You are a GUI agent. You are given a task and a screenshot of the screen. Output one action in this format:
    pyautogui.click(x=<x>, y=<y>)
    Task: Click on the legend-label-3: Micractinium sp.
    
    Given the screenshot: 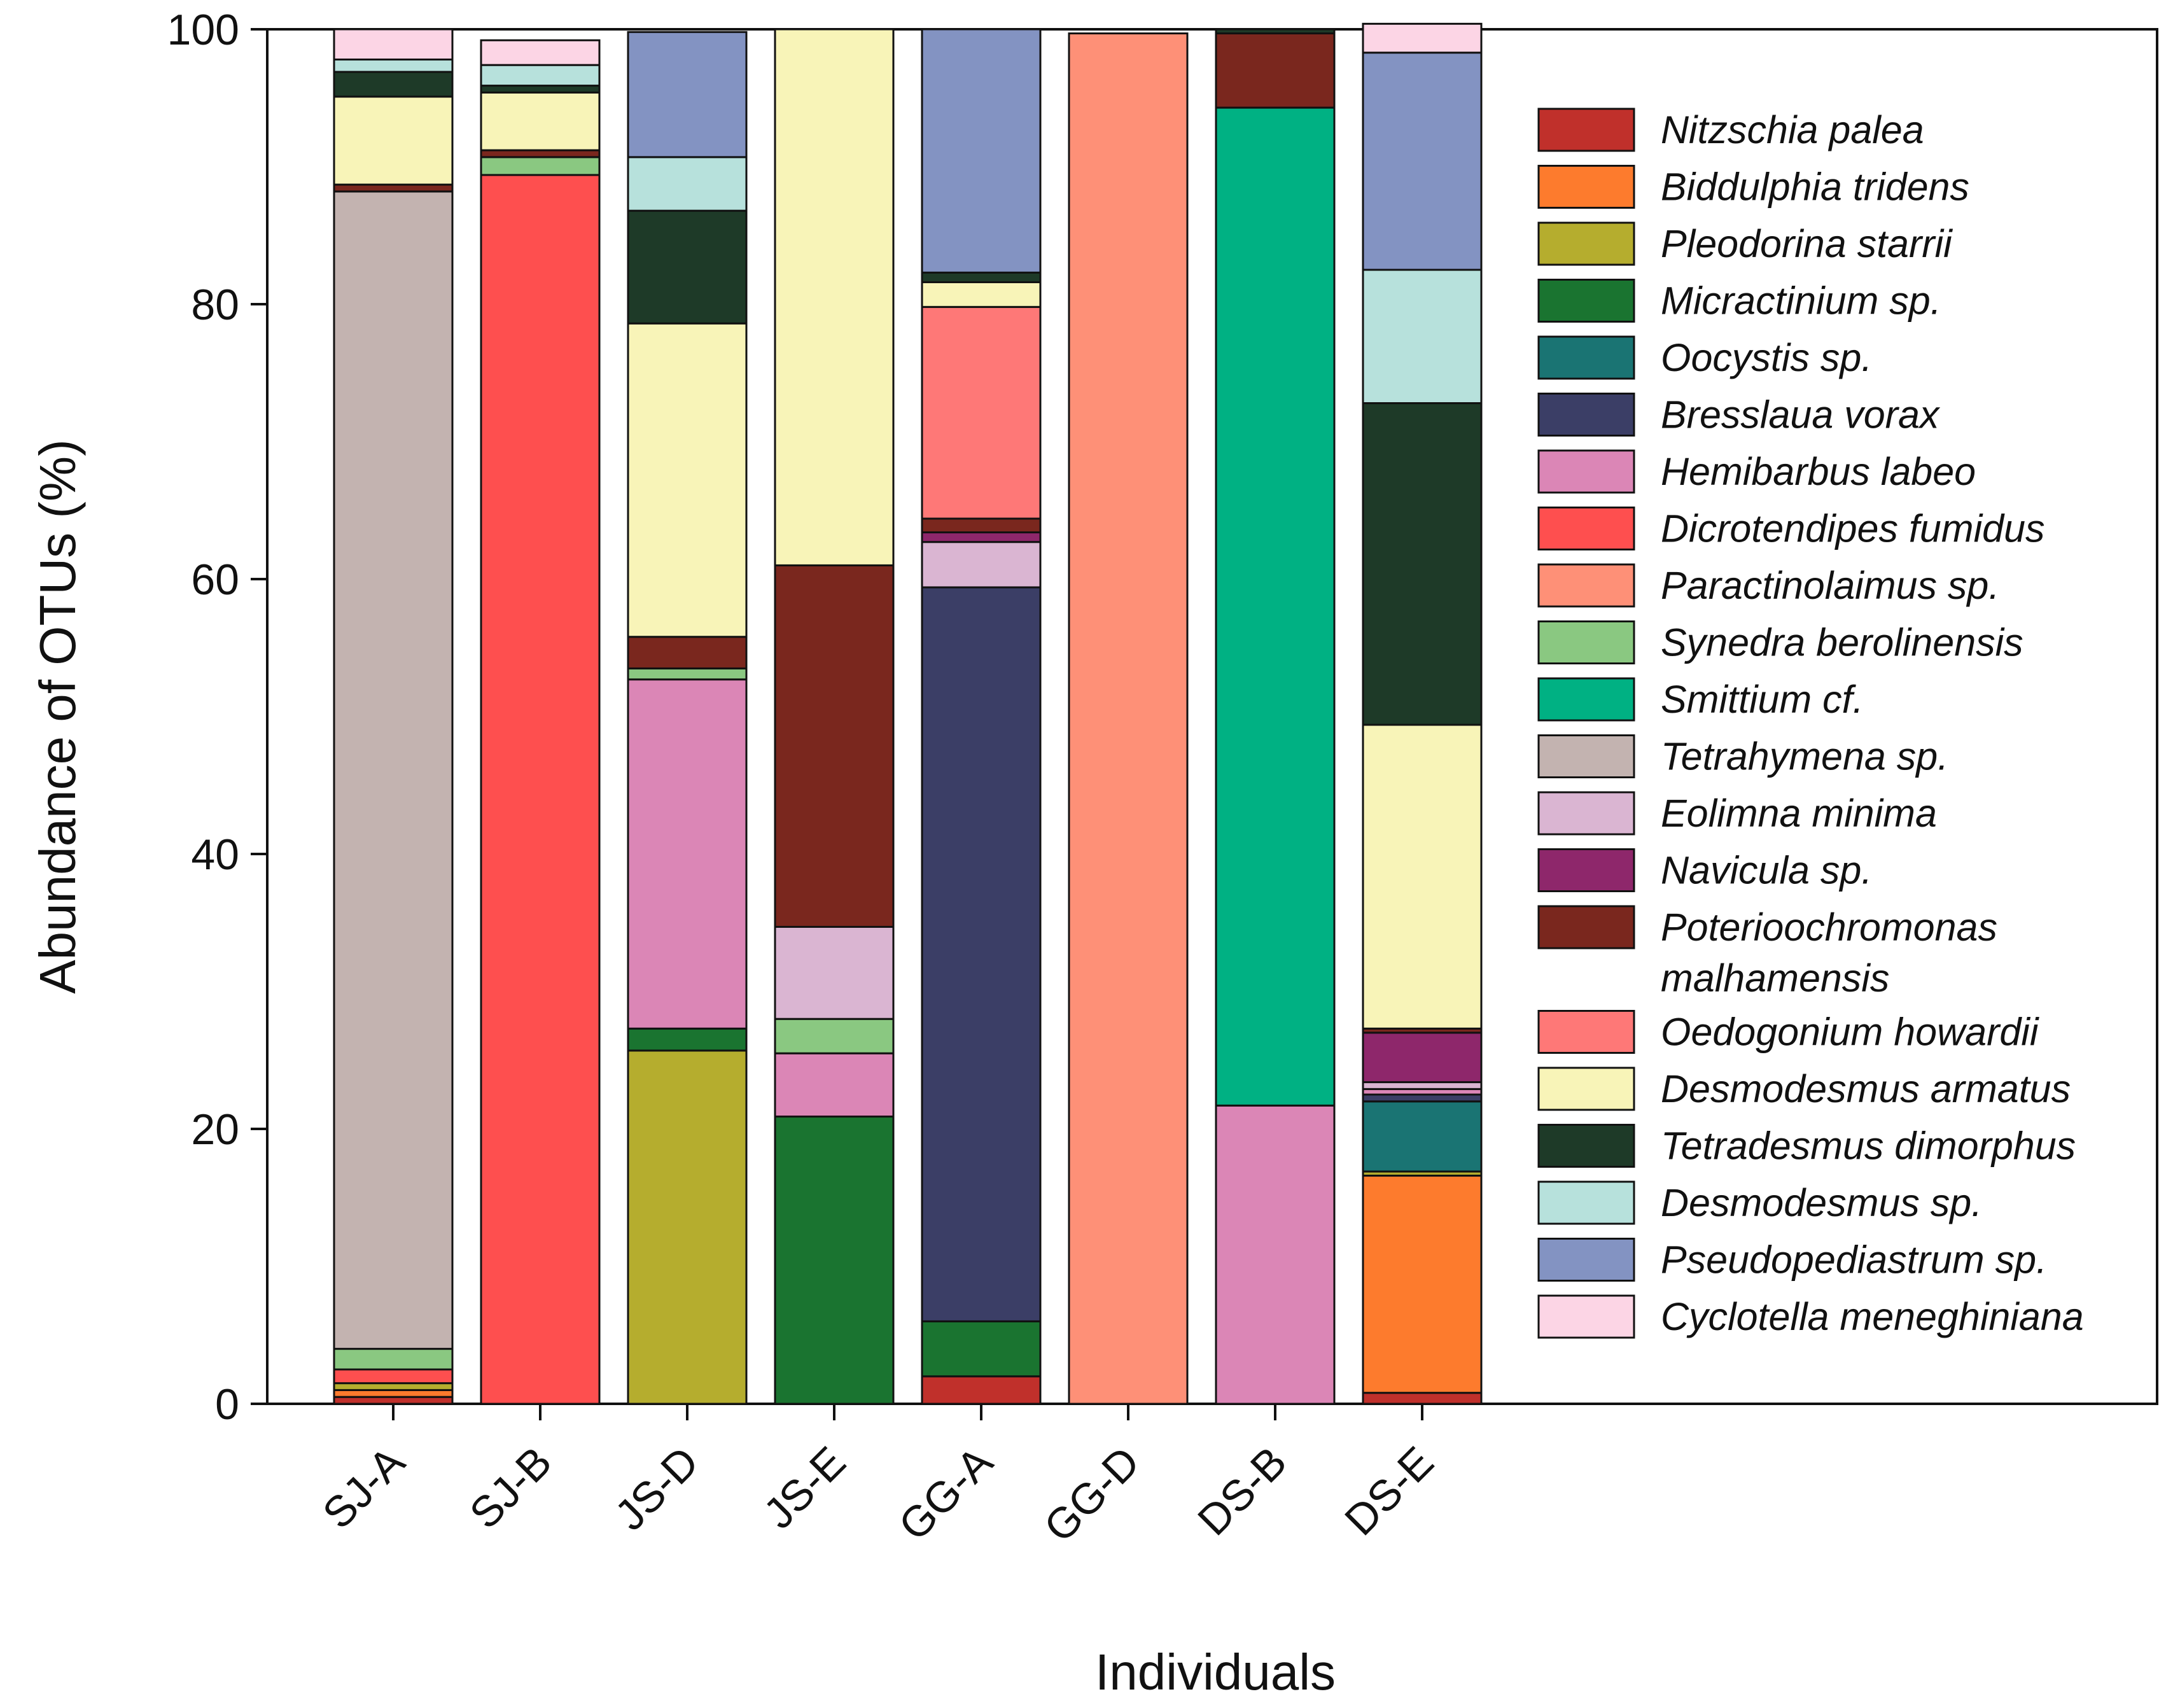 What is the action you would take?
    pyautogui.click(x=1801, y=301)
    